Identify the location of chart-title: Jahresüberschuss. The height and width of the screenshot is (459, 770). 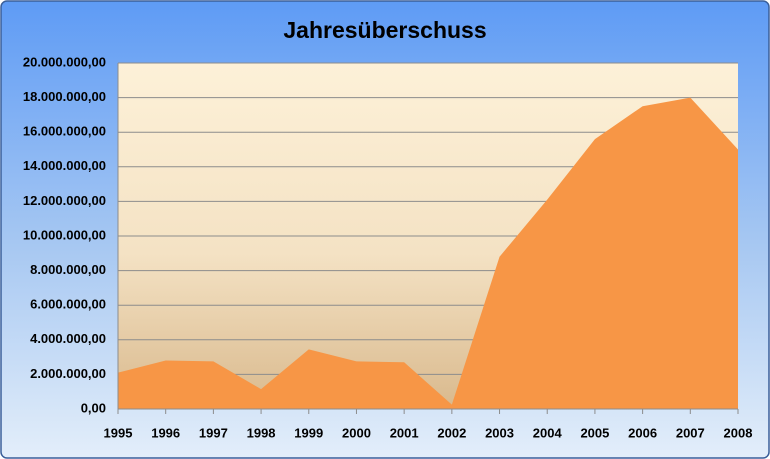
(384, 30).